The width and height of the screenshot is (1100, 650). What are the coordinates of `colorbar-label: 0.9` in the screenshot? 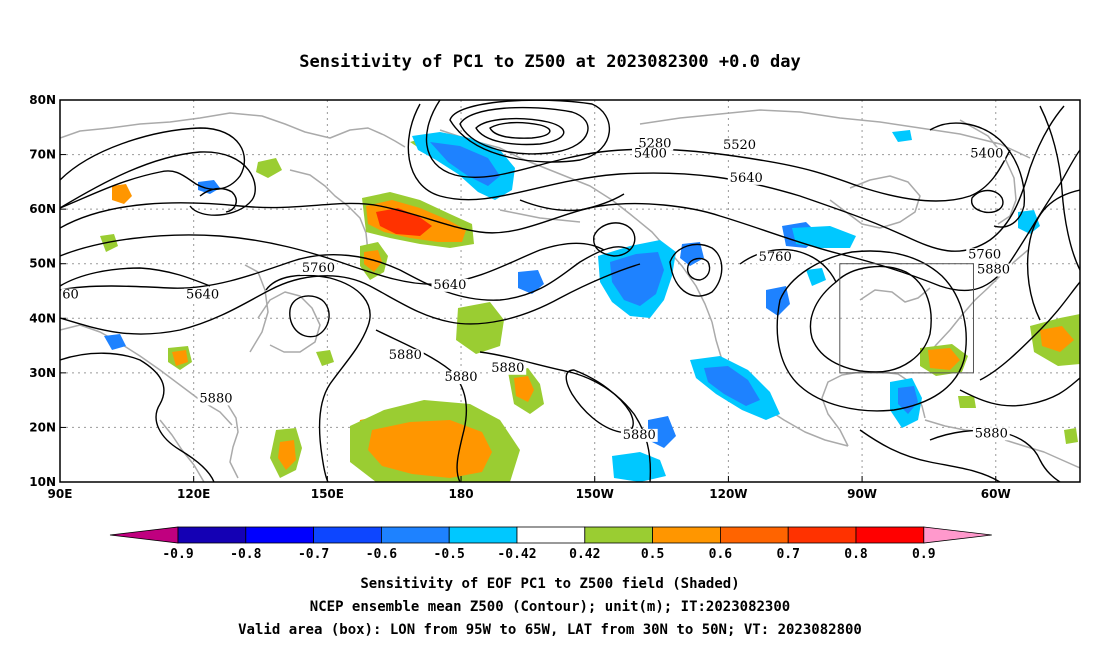 It's located at (923, 554).